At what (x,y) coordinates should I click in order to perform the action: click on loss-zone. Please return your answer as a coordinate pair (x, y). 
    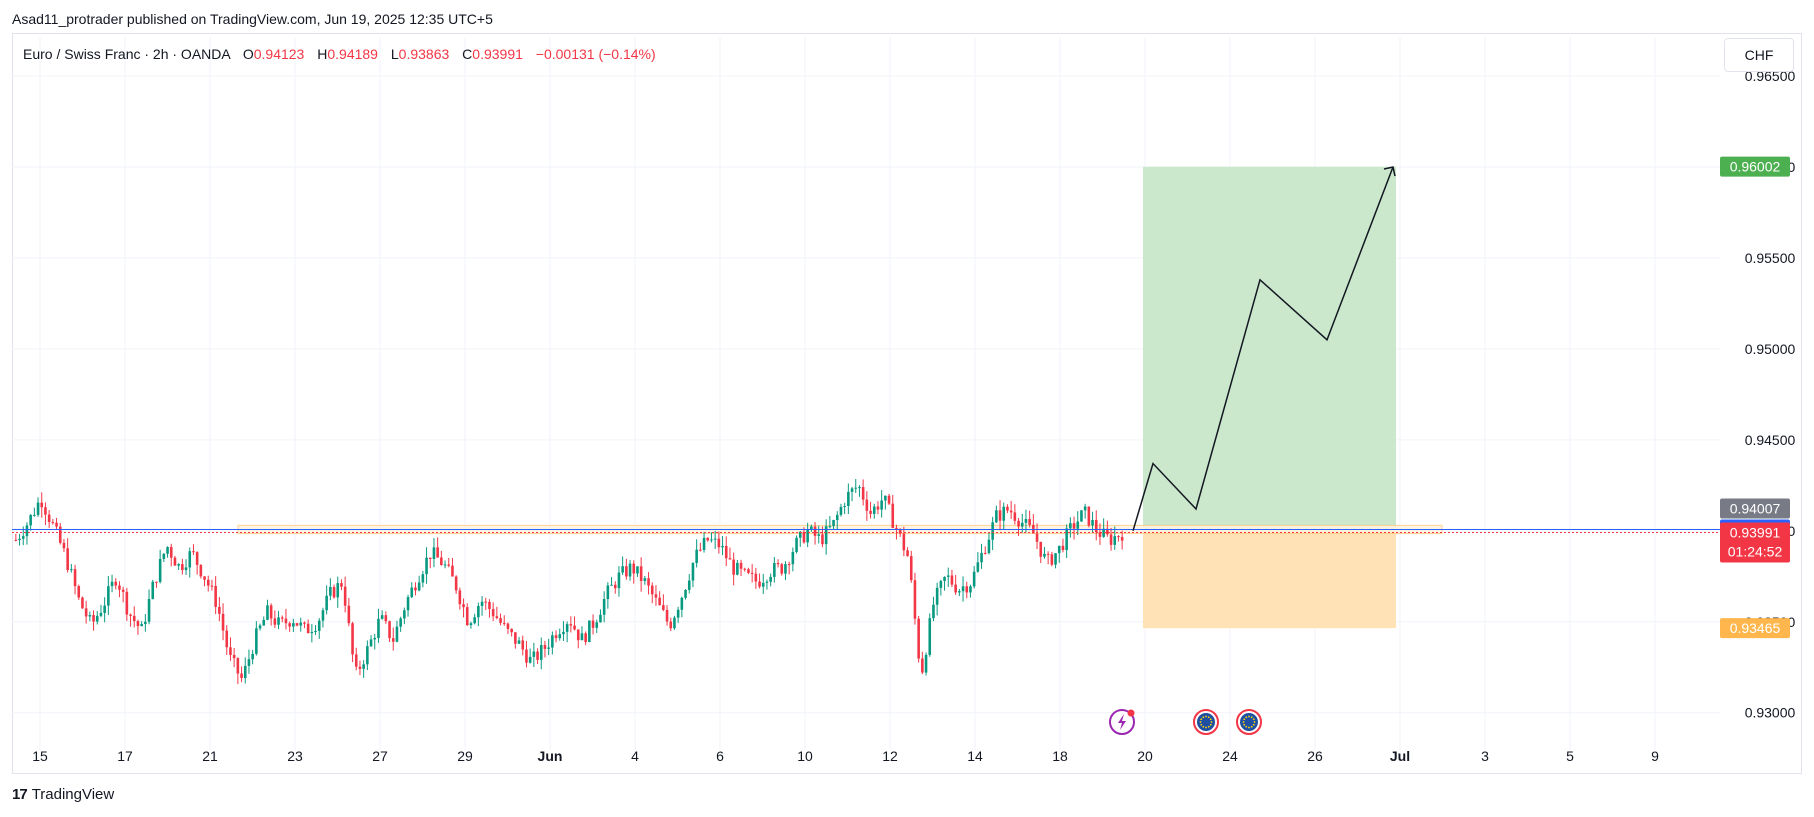
    Looking at the image, I should click on (1269, 579).